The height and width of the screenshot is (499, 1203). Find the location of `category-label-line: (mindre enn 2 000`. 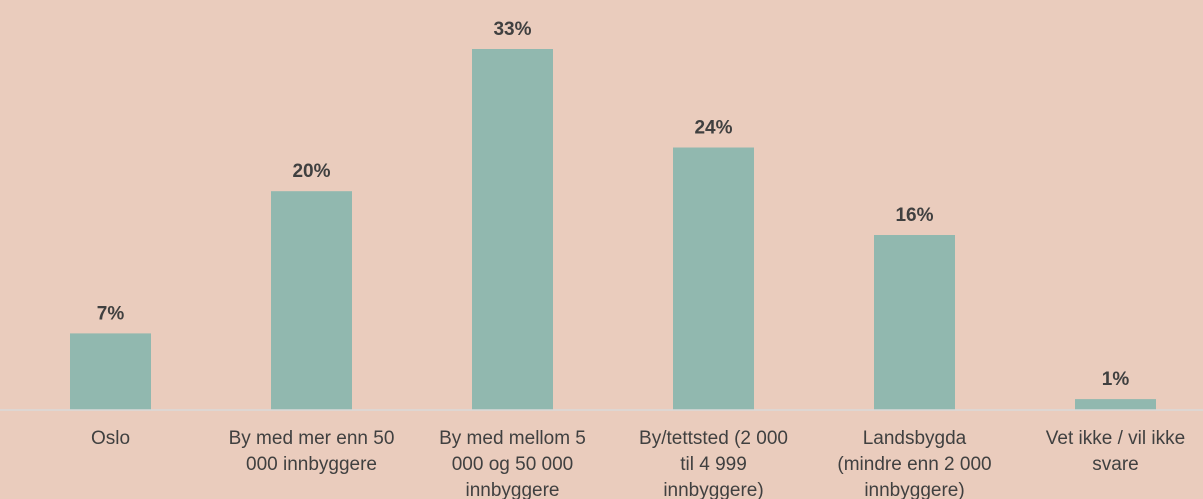

category-label-line: (mindre enn 2 000 is located at coordinates (914, 464).